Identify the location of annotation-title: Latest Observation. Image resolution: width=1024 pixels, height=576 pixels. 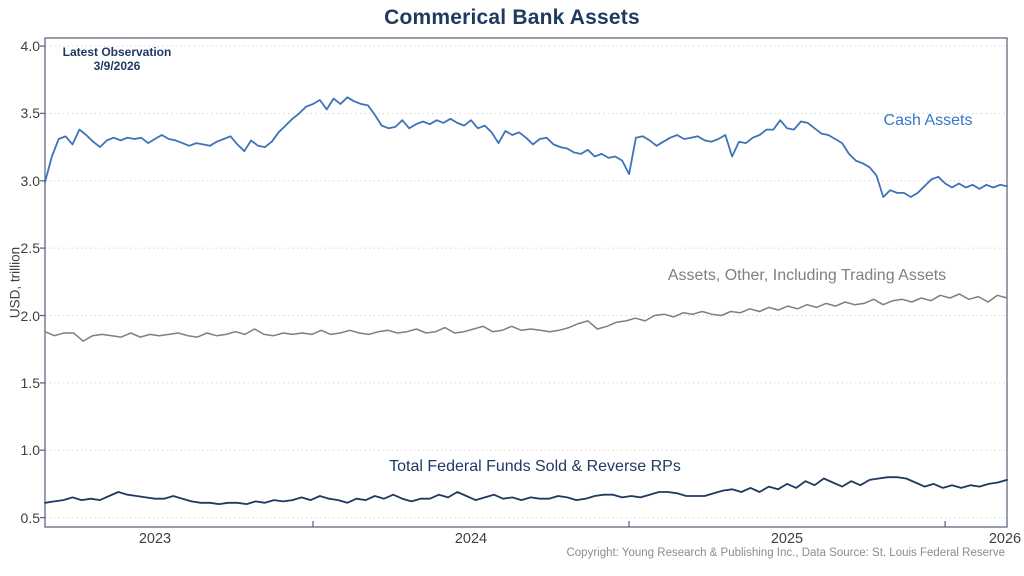
(117, 52).